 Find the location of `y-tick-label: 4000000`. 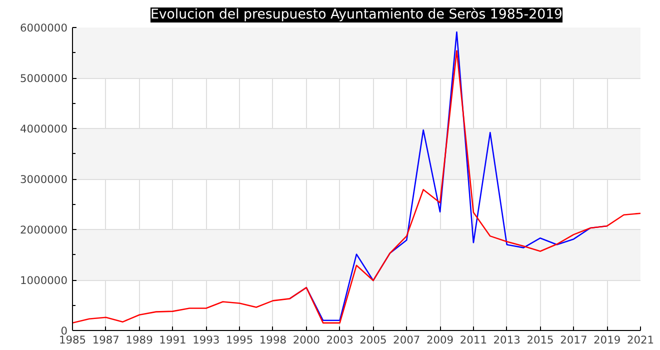

y-tick-label: 4000000 is located at coordinates (44, 129).